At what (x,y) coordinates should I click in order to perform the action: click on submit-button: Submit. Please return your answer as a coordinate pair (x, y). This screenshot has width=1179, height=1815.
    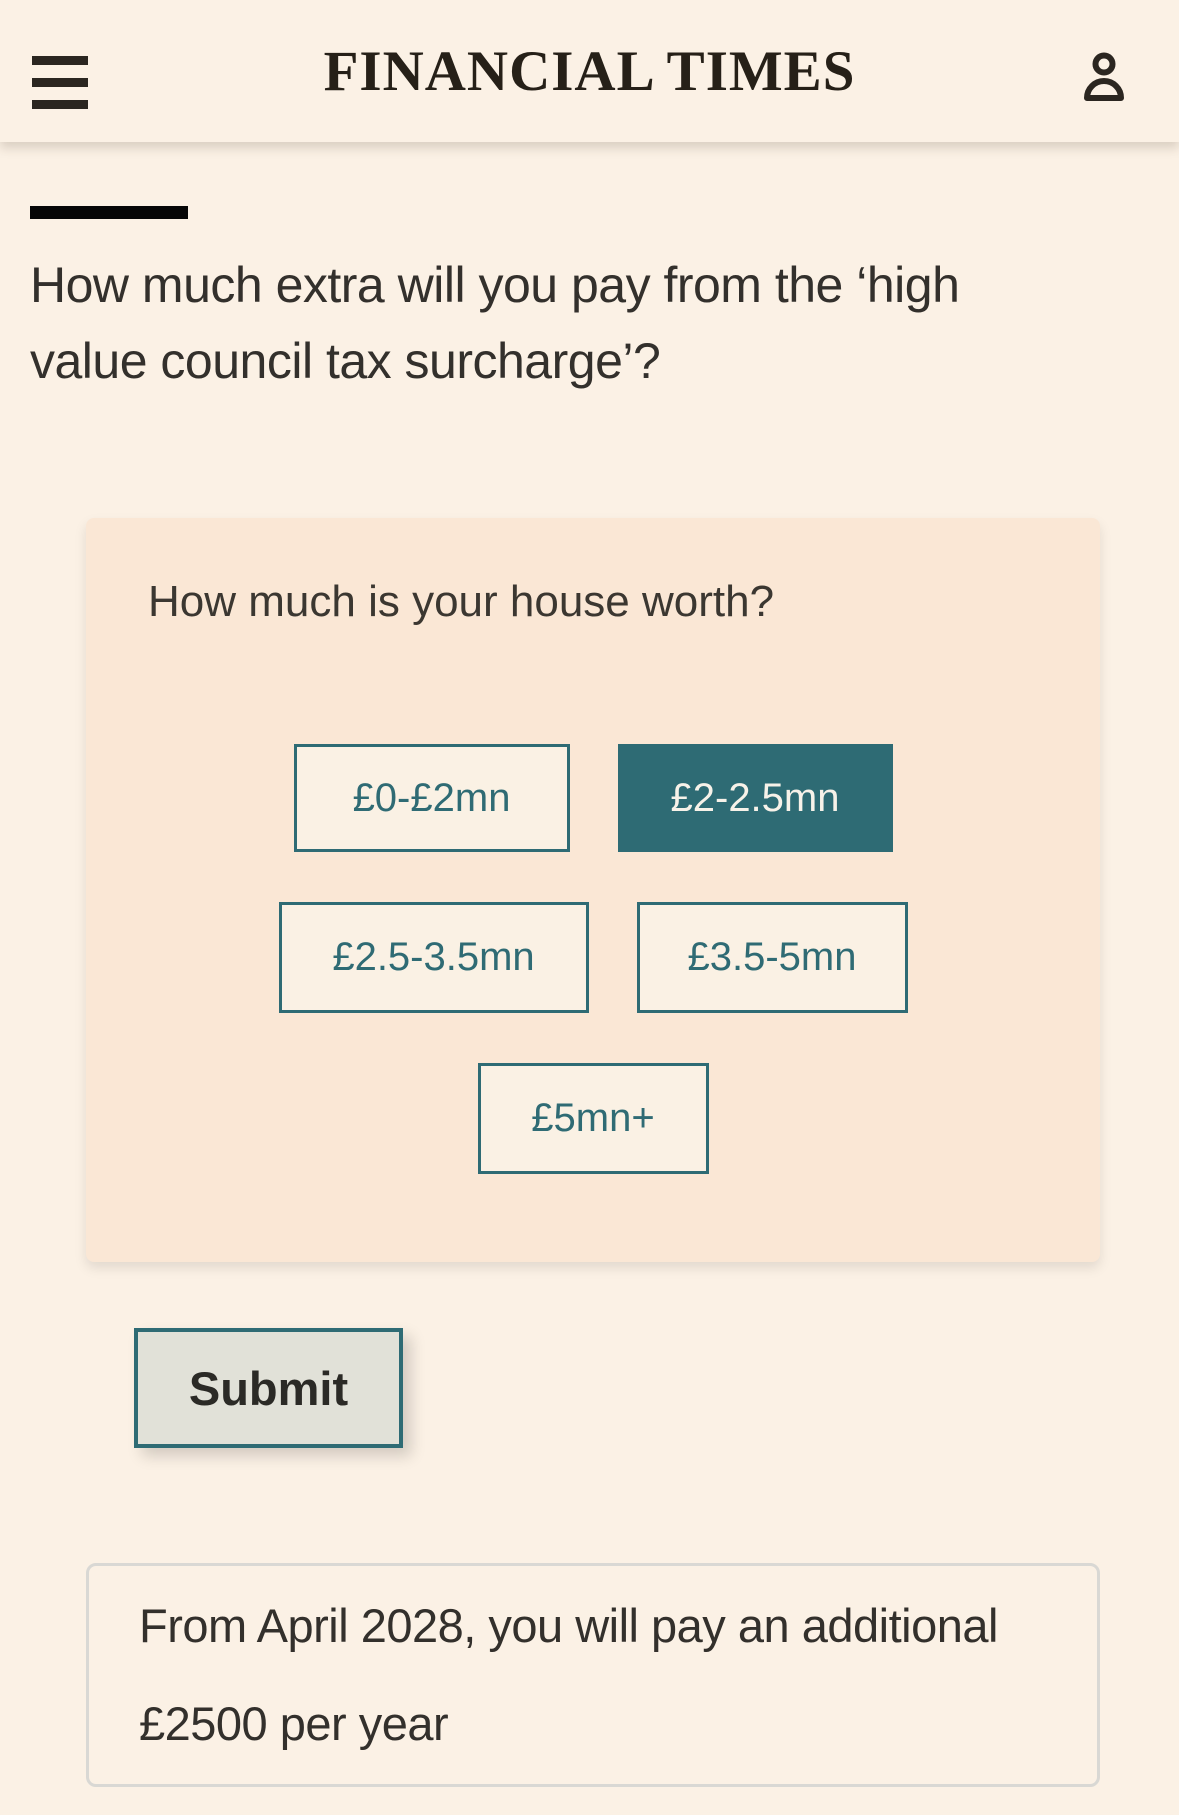
    Looking at the image, I should click on (268, 1388).